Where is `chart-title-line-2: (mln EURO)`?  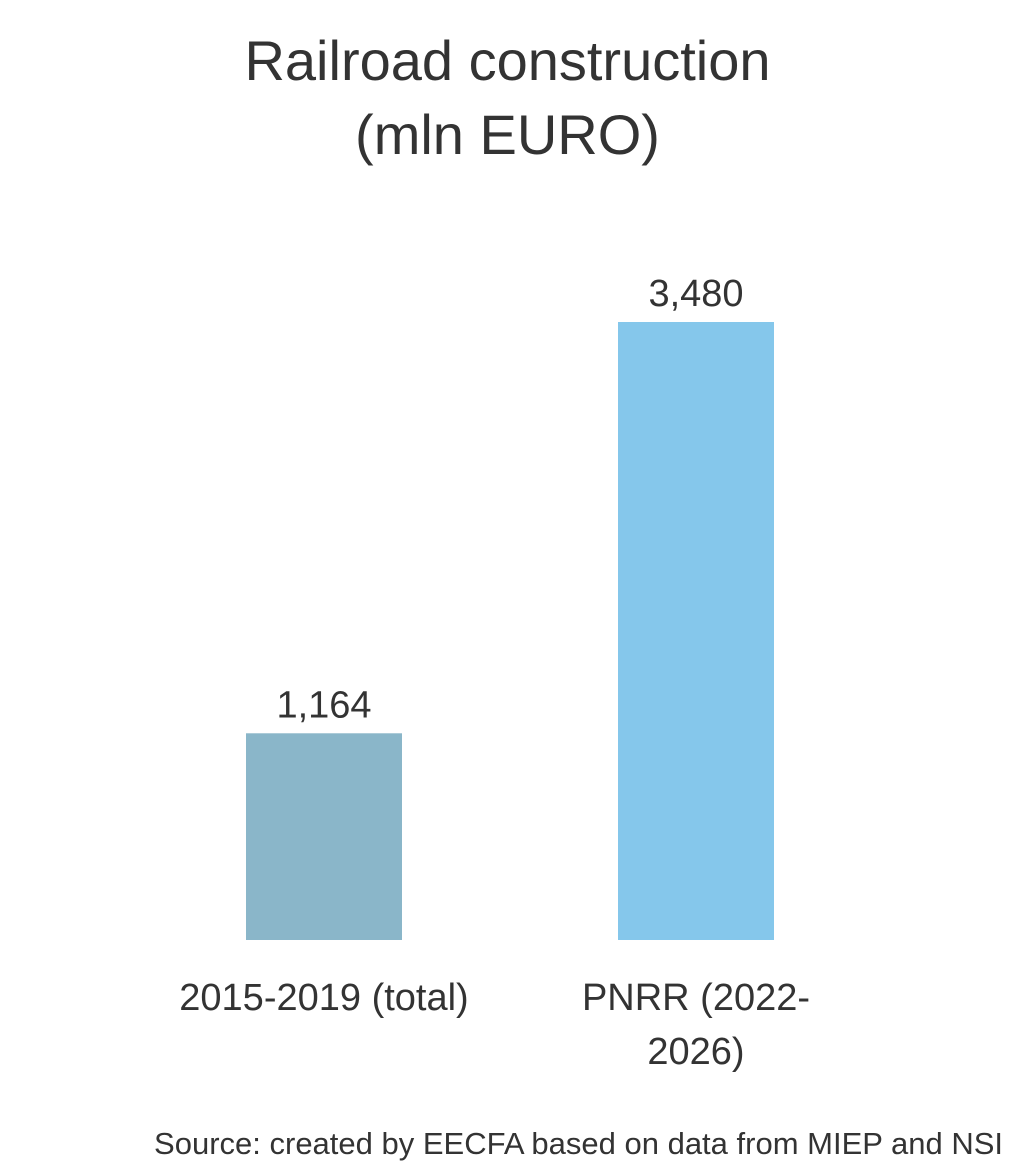
chart-title-line-2: (mln EURO) is located at coordinates (507, 134).